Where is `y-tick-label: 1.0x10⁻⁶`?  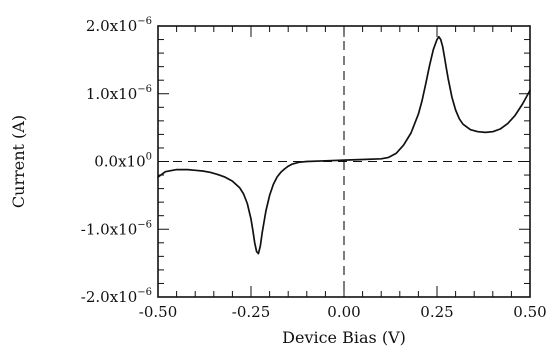 y-tick-label: 1.0x10⁻⁶ is located at coordinates (119, 93).